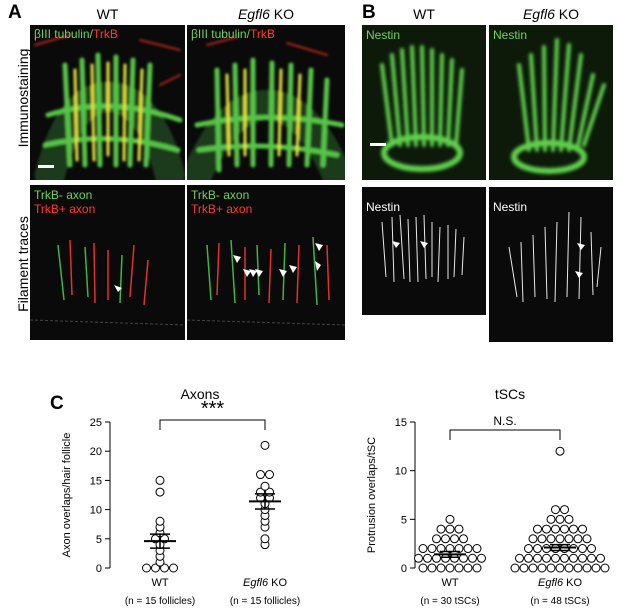  Describe the element at coordinates (266, 108) in the screenshot. I see `micrograph-a-ko-immuno-art` at that location.